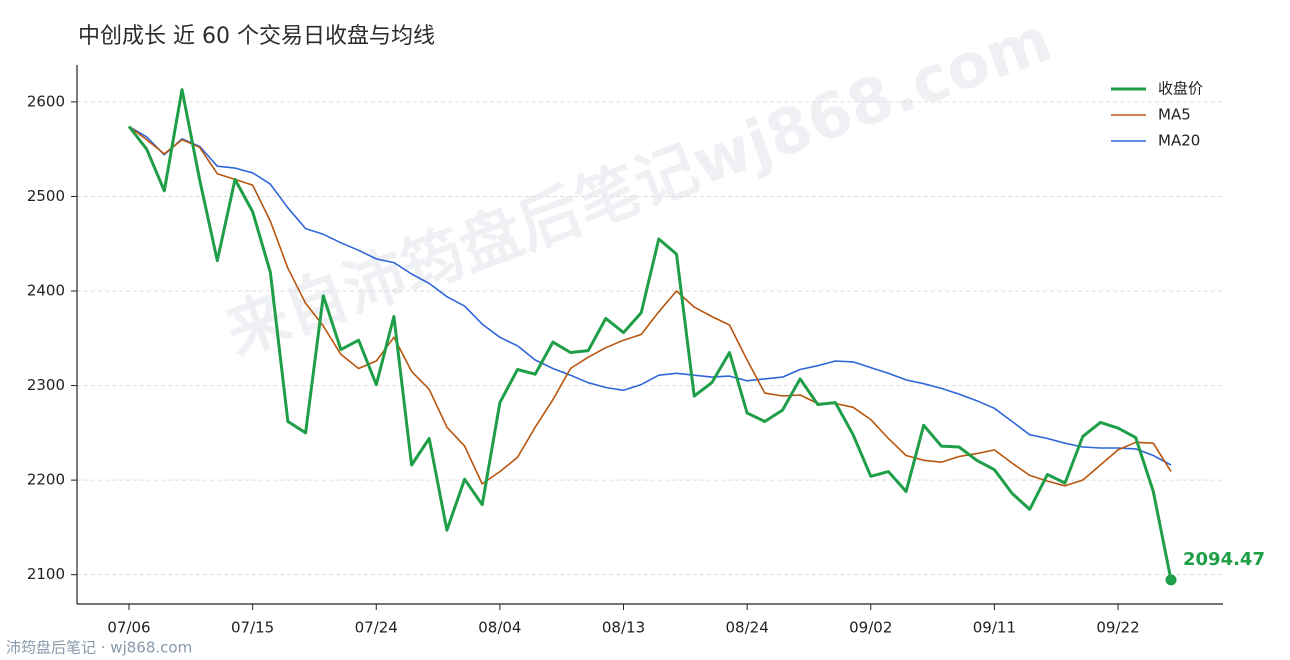  Describe the element at coordinates (1174, 115) in the screenshot. I see `legend-label: MA5` at that location.